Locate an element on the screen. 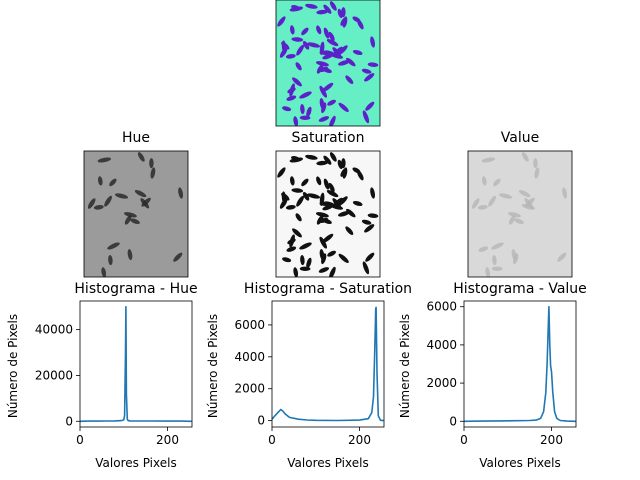  saturation-histogram-ylabel: Número de Pixels is located at coordinates (213, 366).